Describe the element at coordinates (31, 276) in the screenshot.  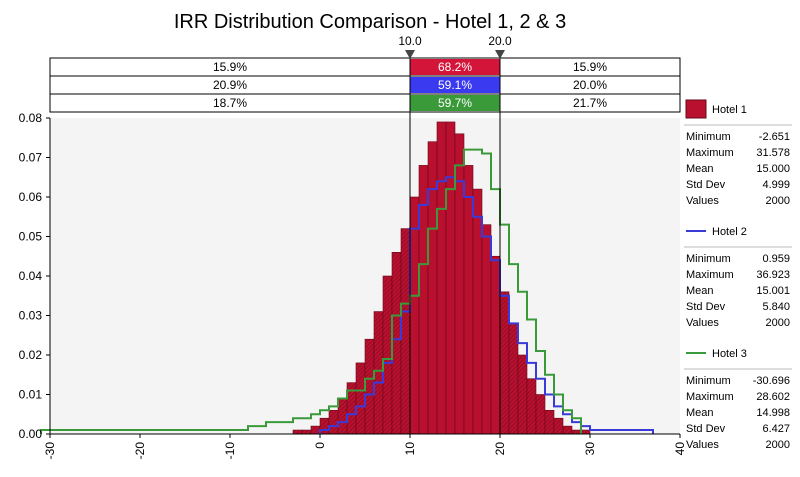
I see `y-tick-label: 0.04` at that location.